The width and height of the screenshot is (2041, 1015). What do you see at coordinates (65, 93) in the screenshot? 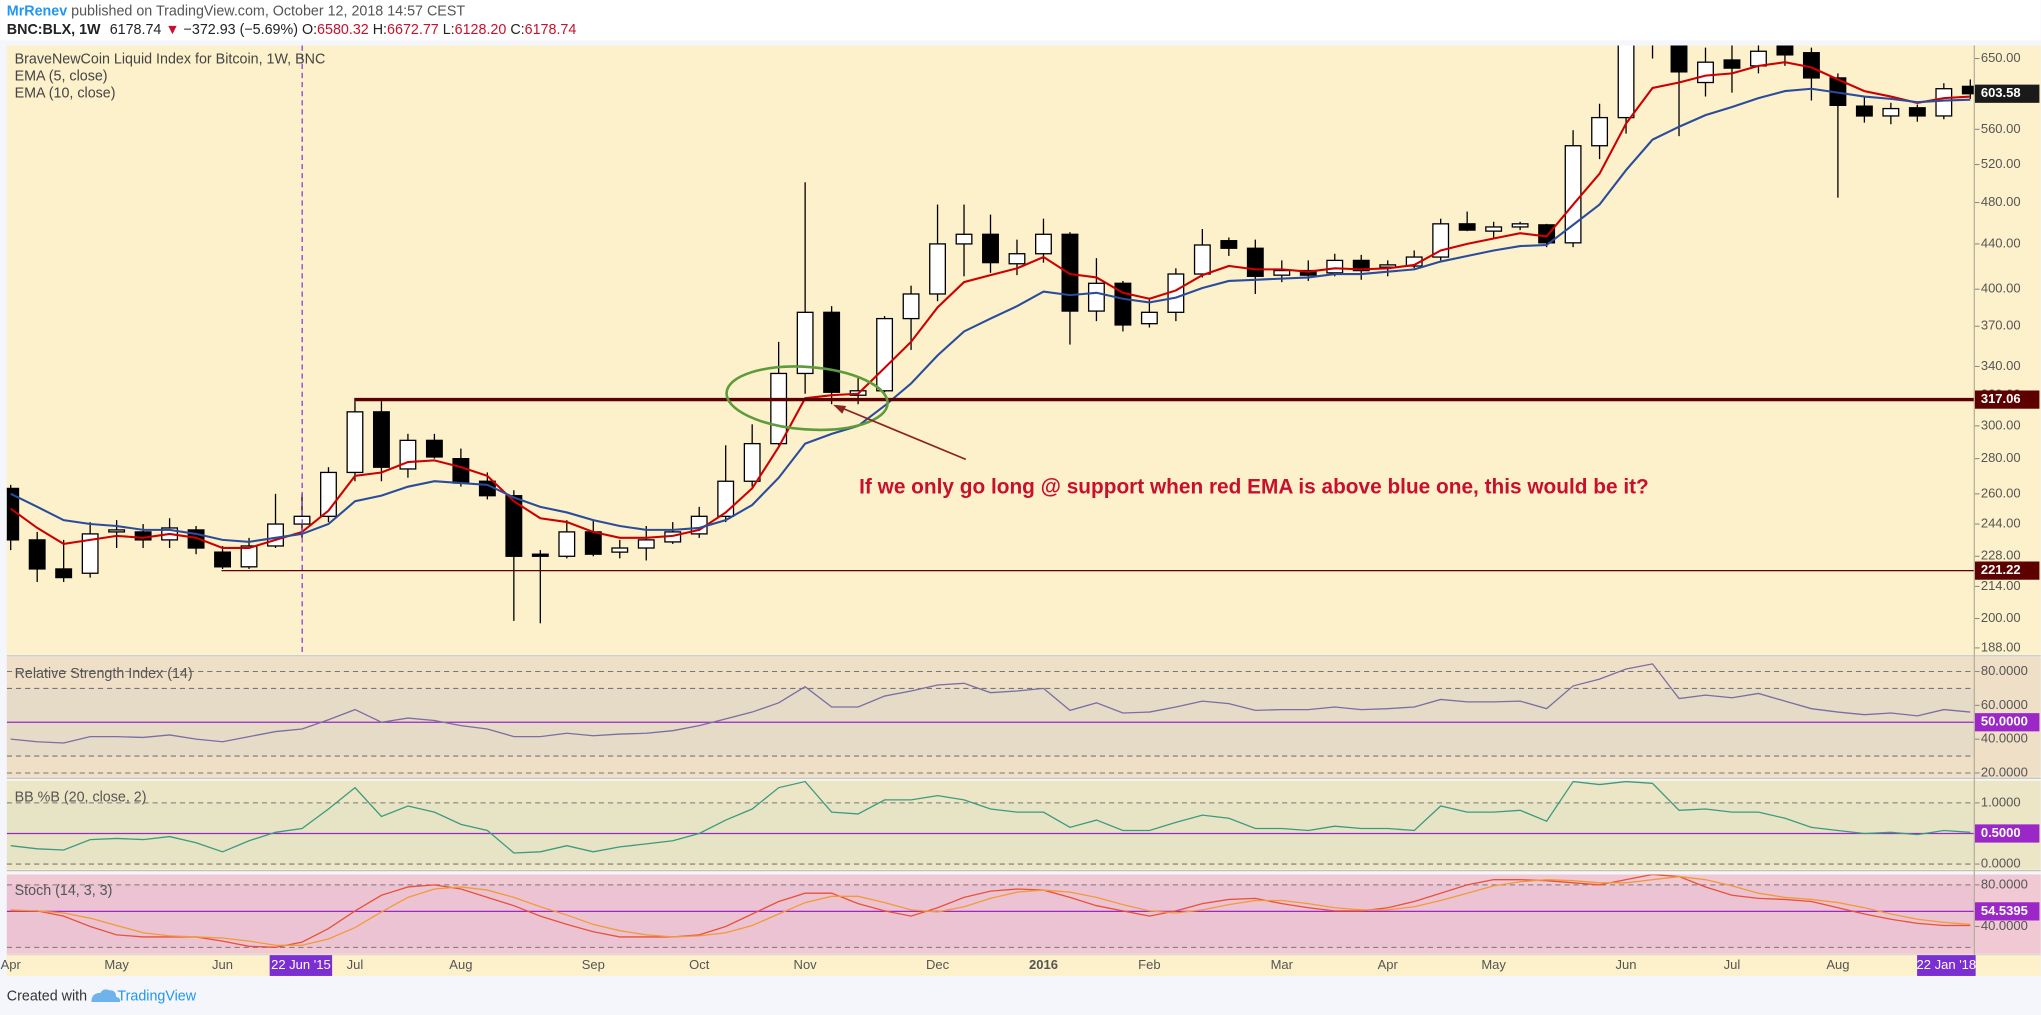
I see `legend-entry: EMA (10, close)` at bounding box center [65, 93].